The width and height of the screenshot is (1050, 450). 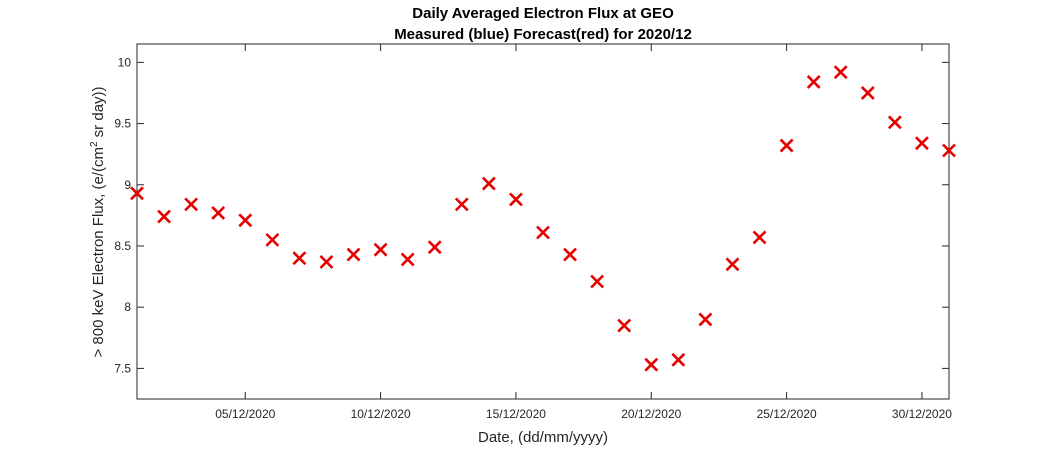 I want to click on x-tick-label: 15/12/2020, so click(x=516, y=414).